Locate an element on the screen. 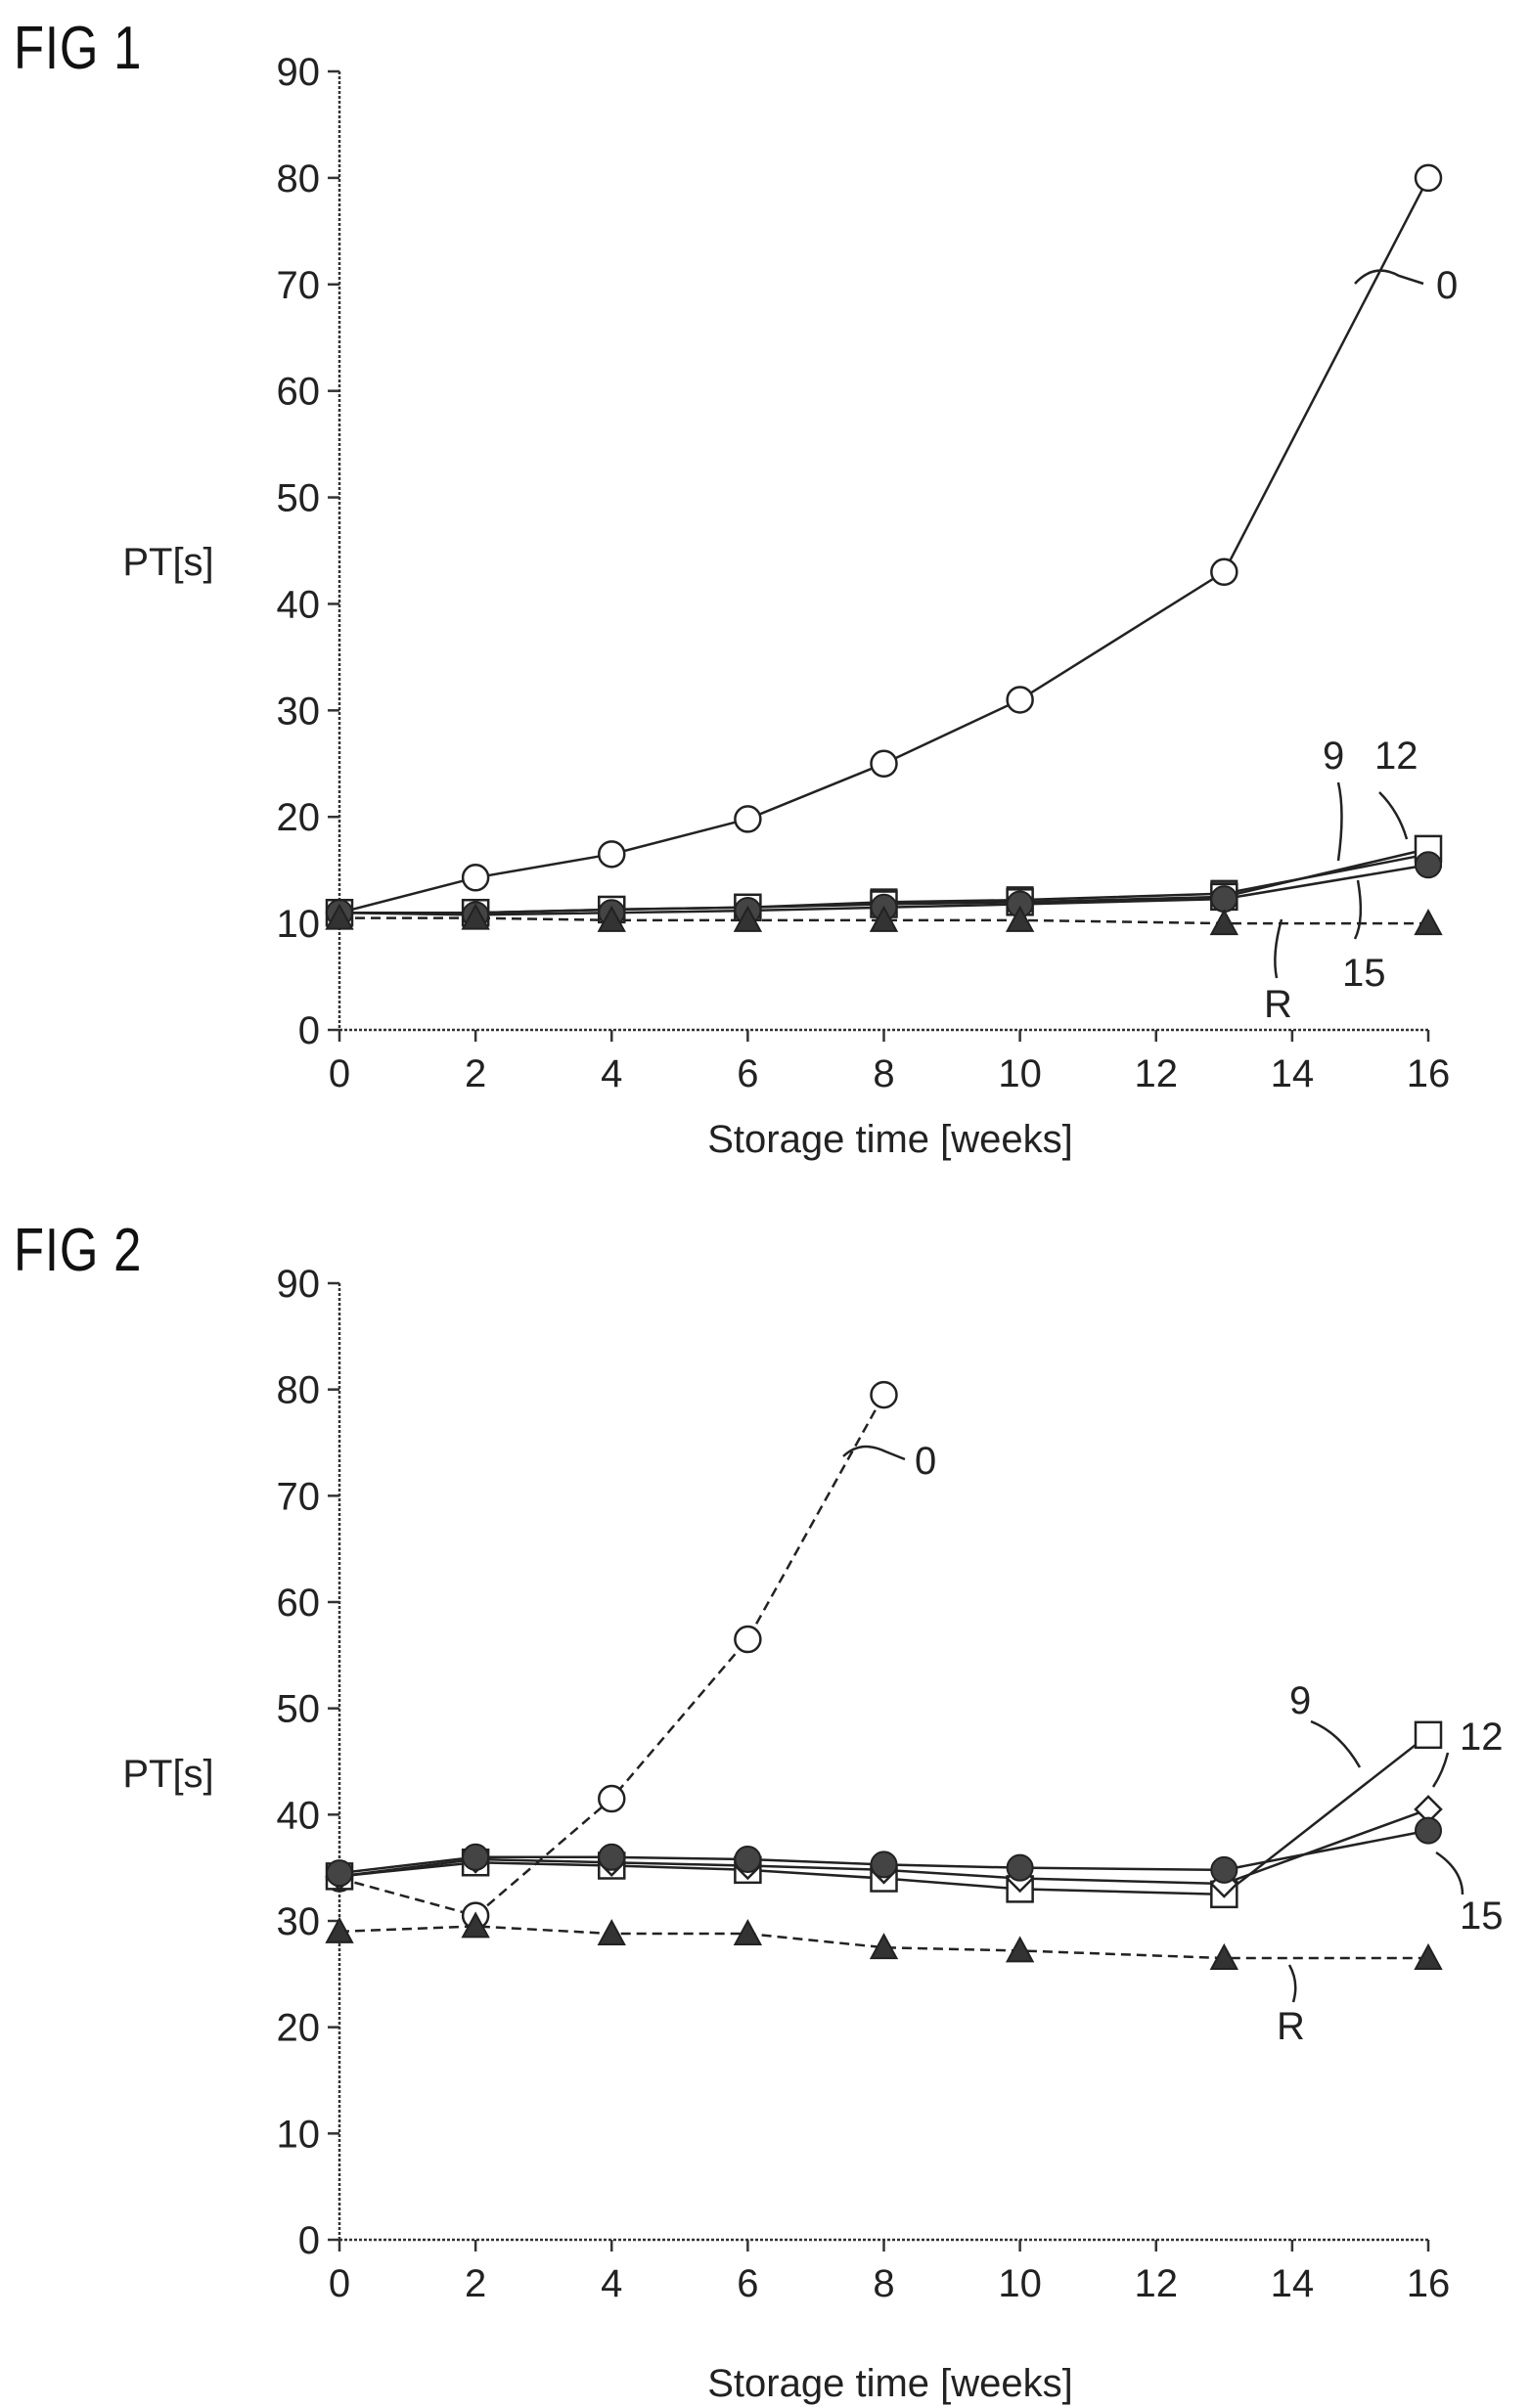  y-tick-label: 10 is located at coordinates (299, 2134).